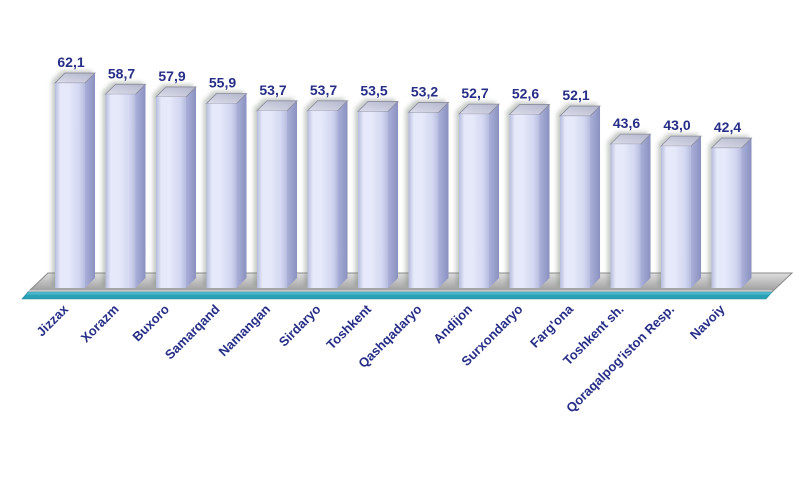 Image resolution: width=800 pixels, height=500 pixels. What do you see at coordinates (222, 83) in the screenshot?
I see `bar-value-label: 55,9` at bounding box center [222, 83].